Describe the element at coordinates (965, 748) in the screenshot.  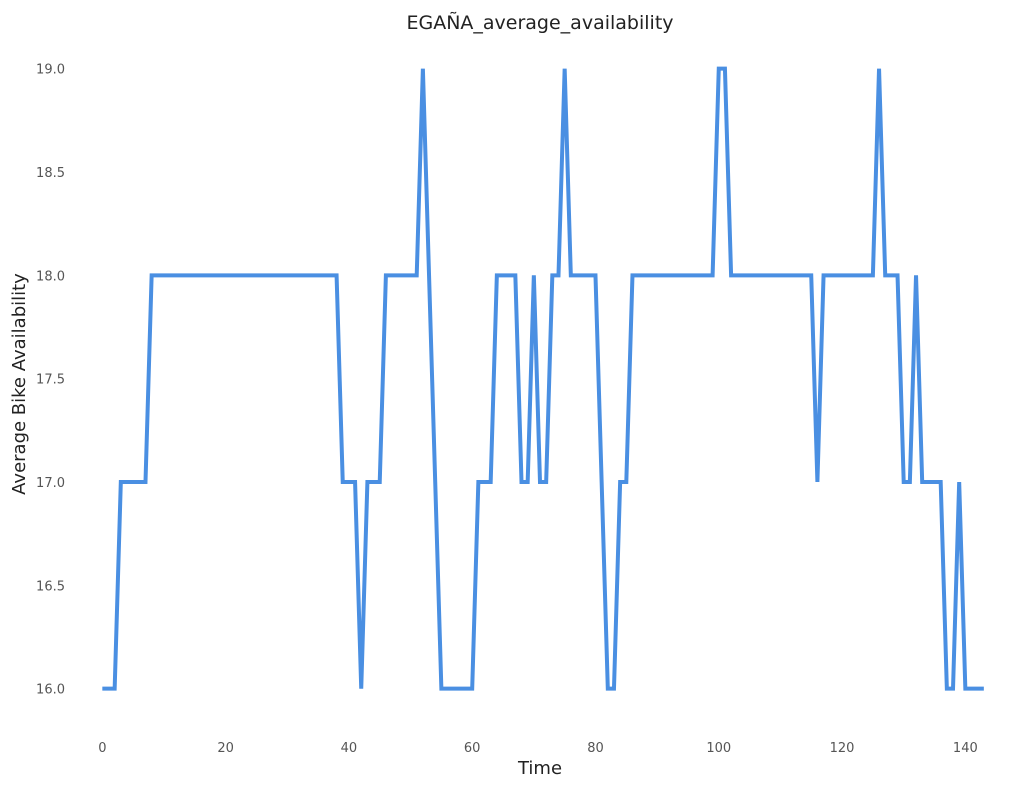
I see `x-tick-label: 140` at that location.